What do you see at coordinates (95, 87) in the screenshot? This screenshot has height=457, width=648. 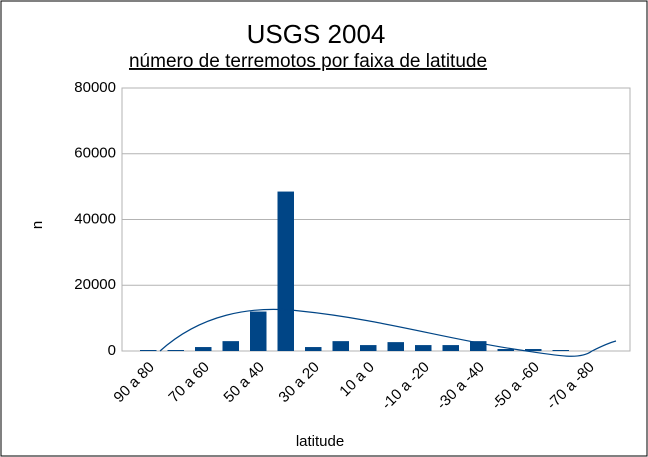 I see `y-tick-label: 80000` at bounding box center [95, 87].